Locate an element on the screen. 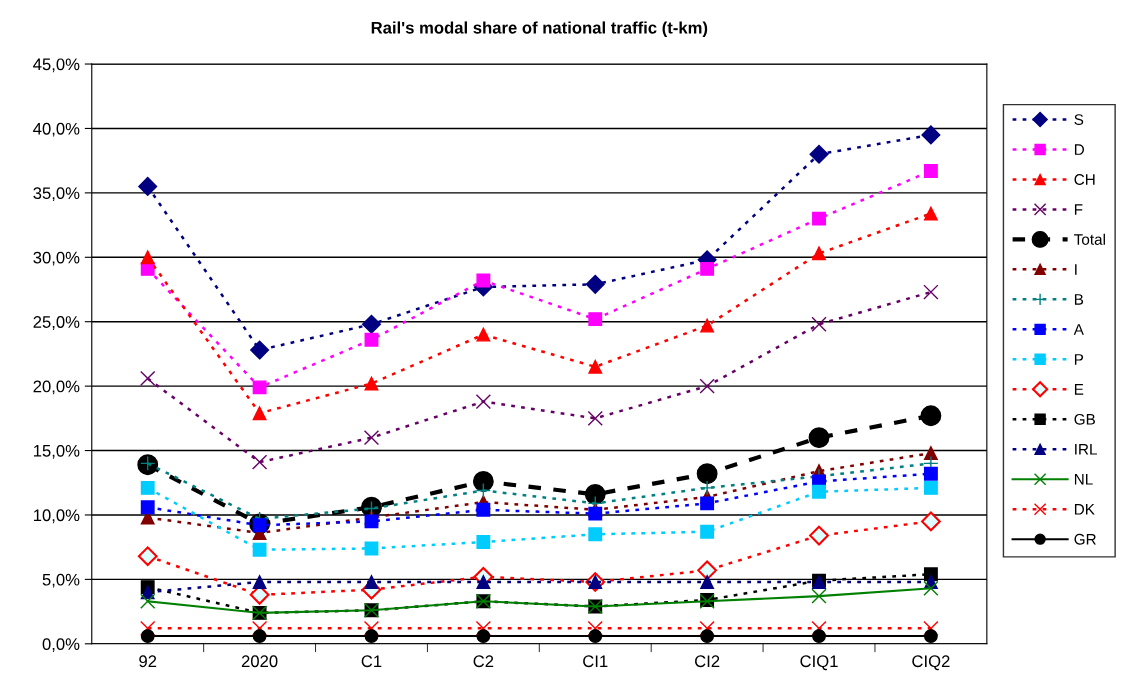 This screenshot has height=696, width=1133. legend-label: NL is located at coordinates (1083, 479).